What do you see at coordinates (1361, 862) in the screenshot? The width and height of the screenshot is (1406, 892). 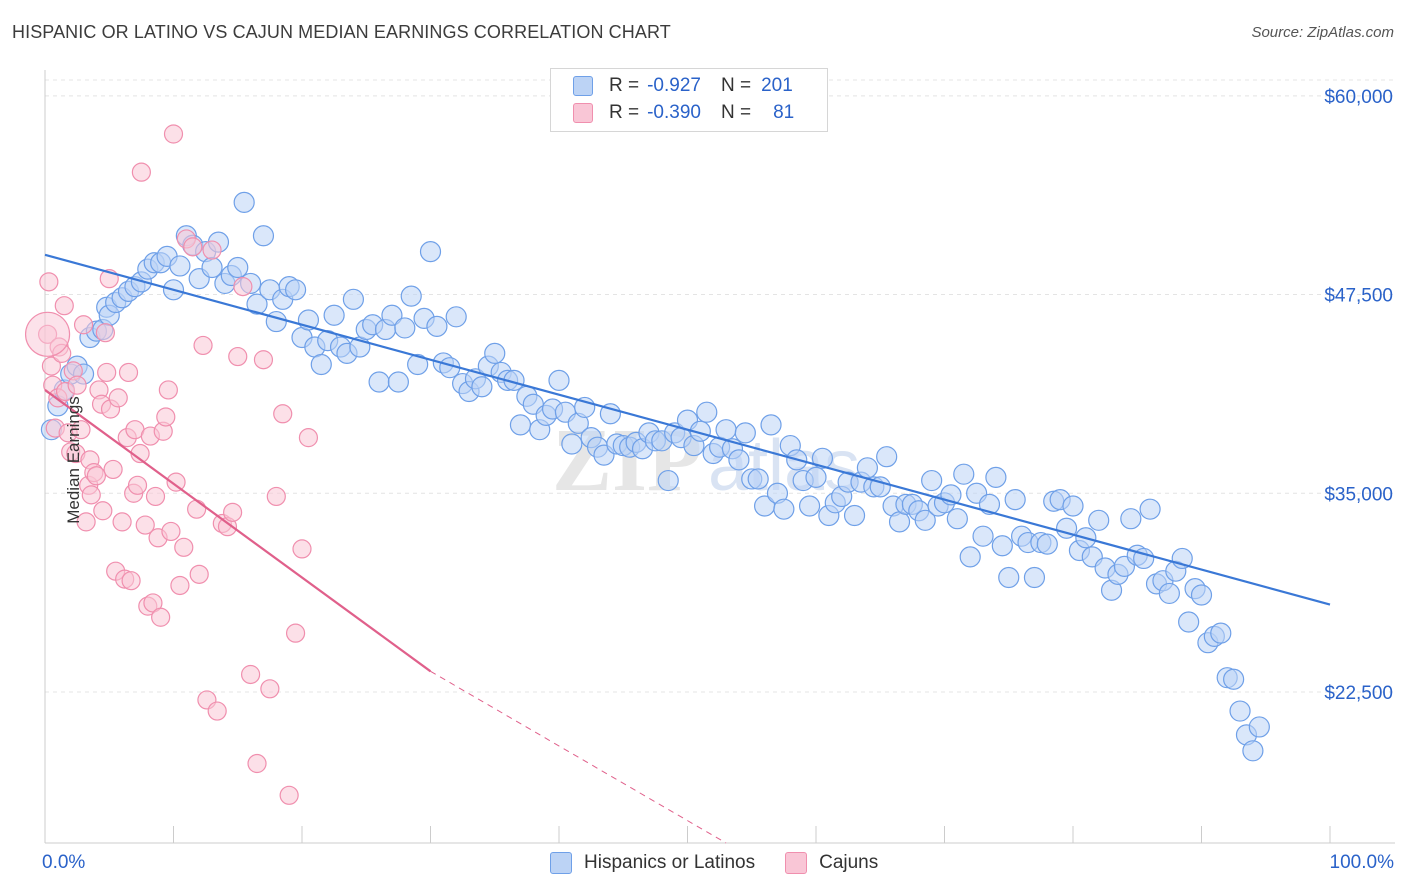 I see `x-axis-max-label: 100.0%` at bounding box center [1361, 862].